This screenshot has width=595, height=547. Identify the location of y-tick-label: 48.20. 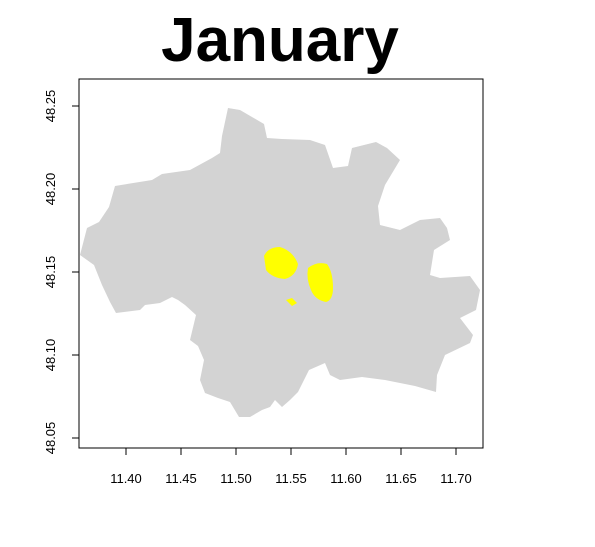
(50, 189).